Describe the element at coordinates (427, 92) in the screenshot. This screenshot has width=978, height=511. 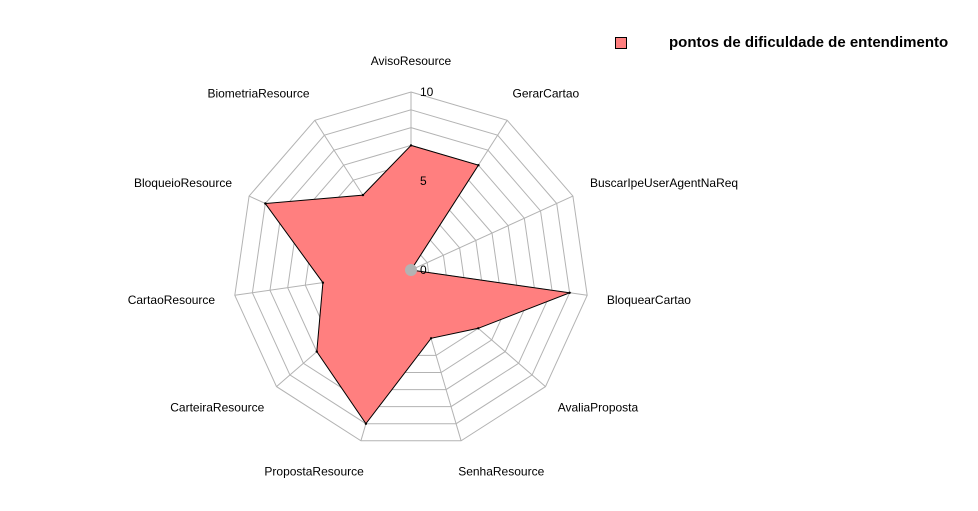
I see `tick-label-2: 10` at that location.